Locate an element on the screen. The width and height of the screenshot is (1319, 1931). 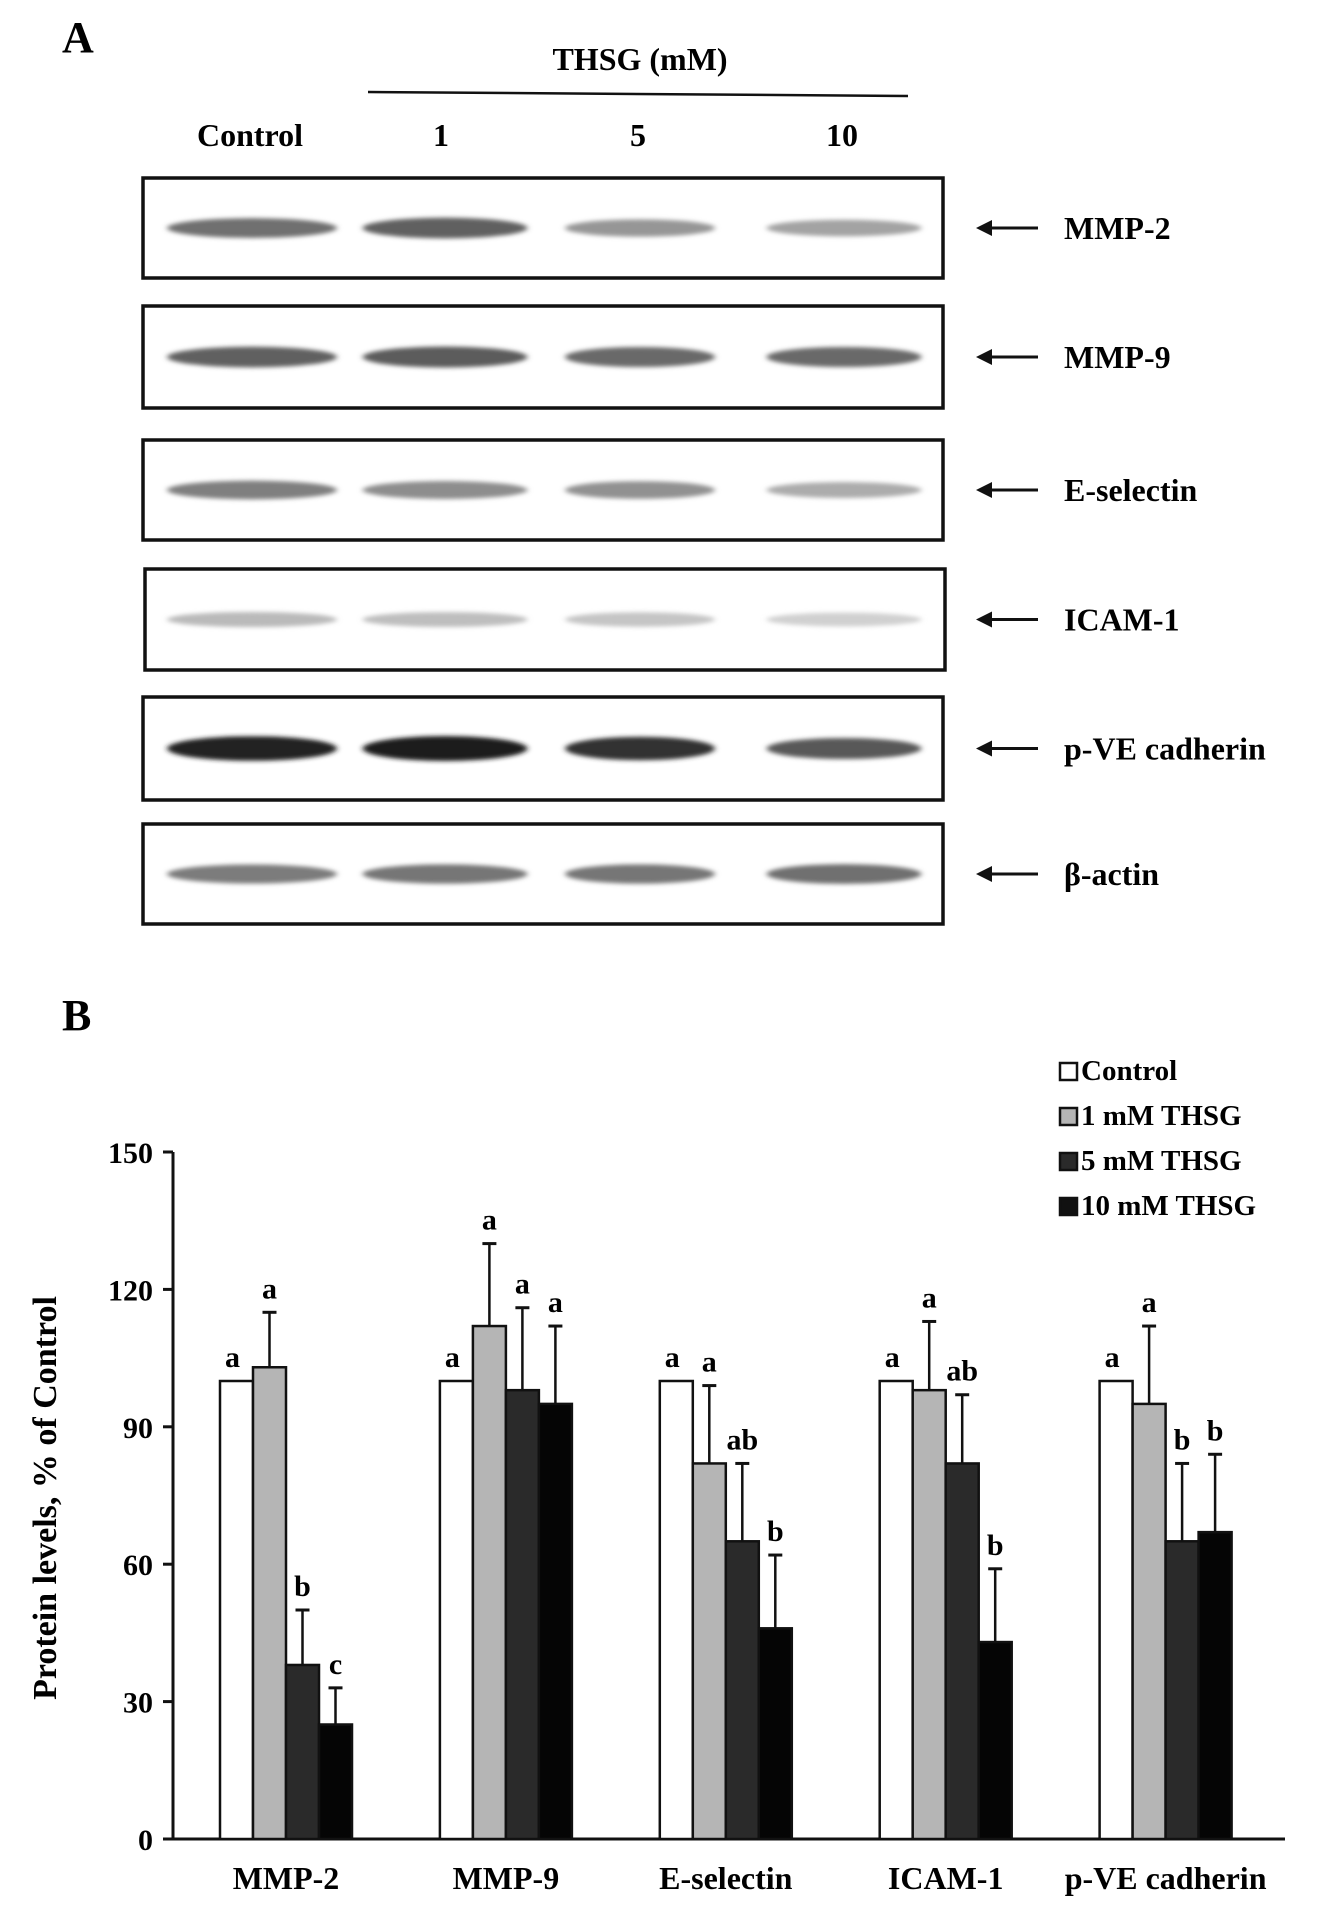
legend-swatch-control is located at coordinates (1068, 1071).